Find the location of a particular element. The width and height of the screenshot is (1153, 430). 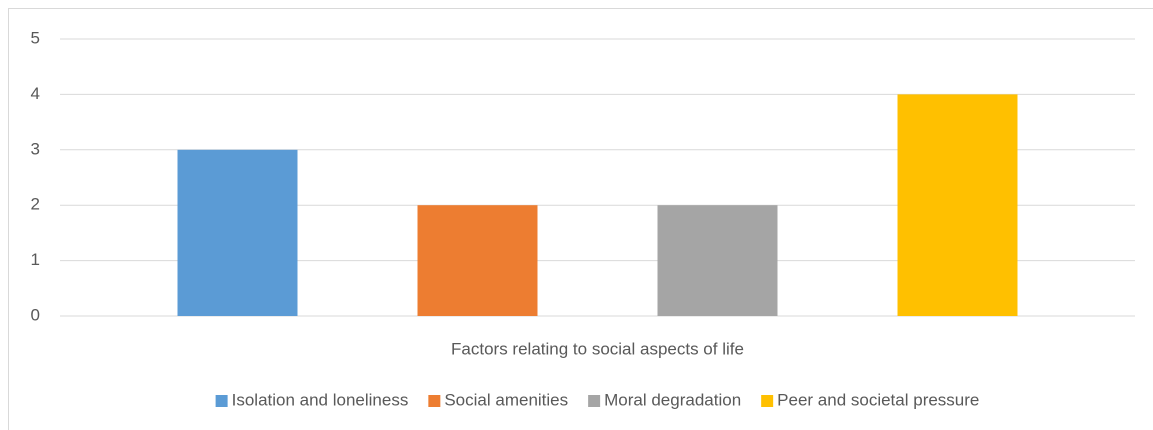

y-tick-label: 0 is located at coordinates (35, 314).